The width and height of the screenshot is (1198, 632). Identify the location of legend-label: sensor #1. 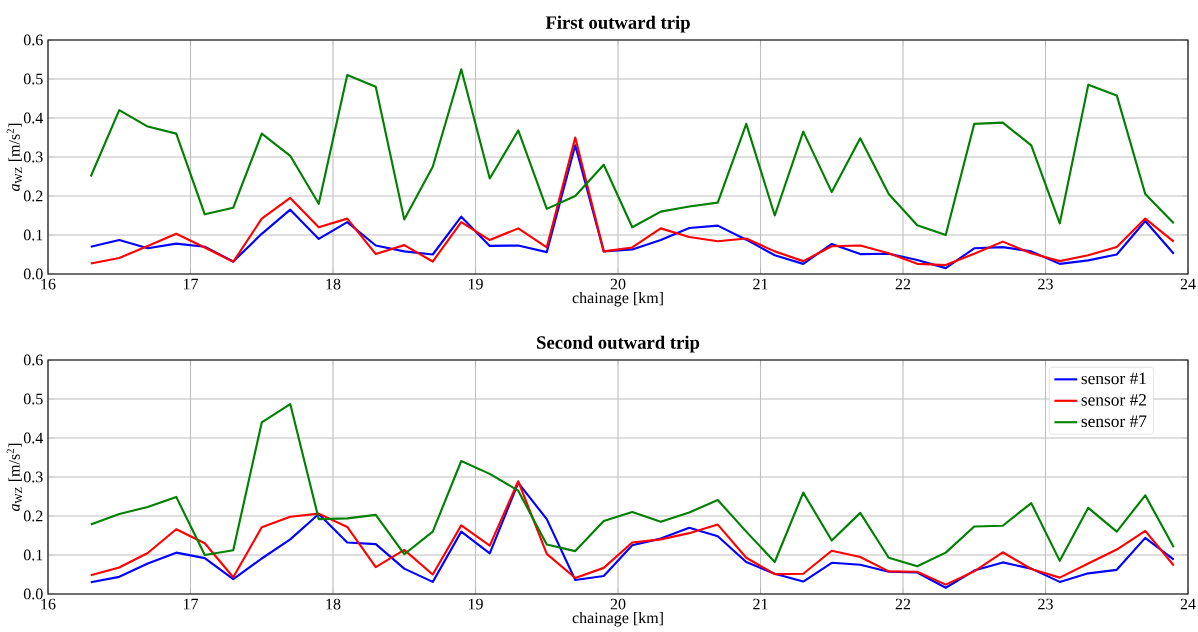
(1113, 378).